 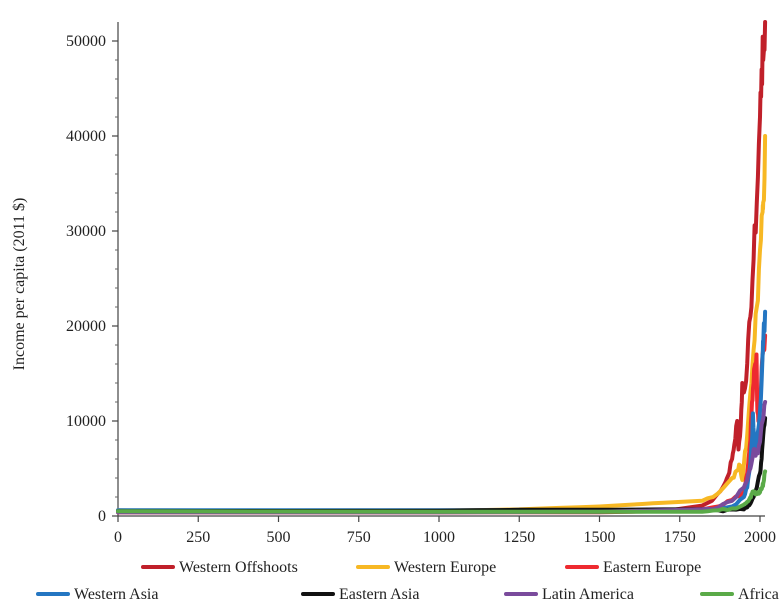 I want to click on legend-label: Western Offshoots, so click(x=238, y=567).